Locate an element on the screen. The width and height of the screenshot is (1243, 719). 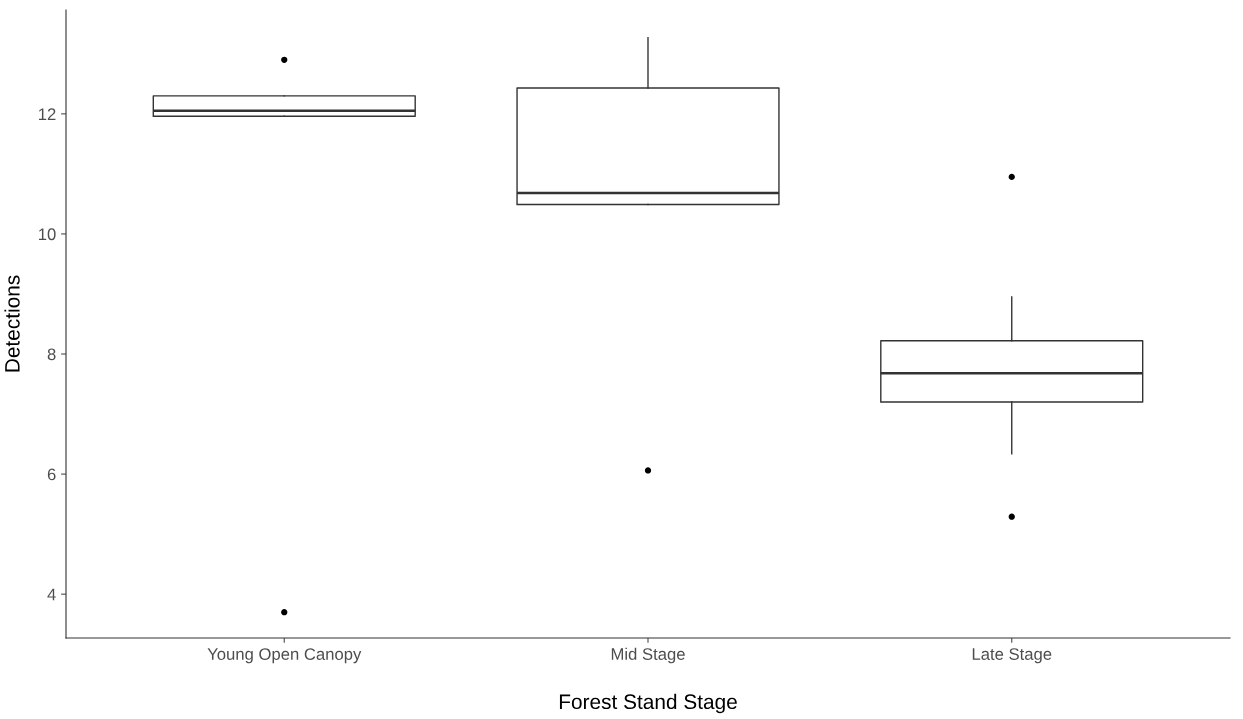
x-tick-label: Late Stage is located at coordinates (1012, 656).